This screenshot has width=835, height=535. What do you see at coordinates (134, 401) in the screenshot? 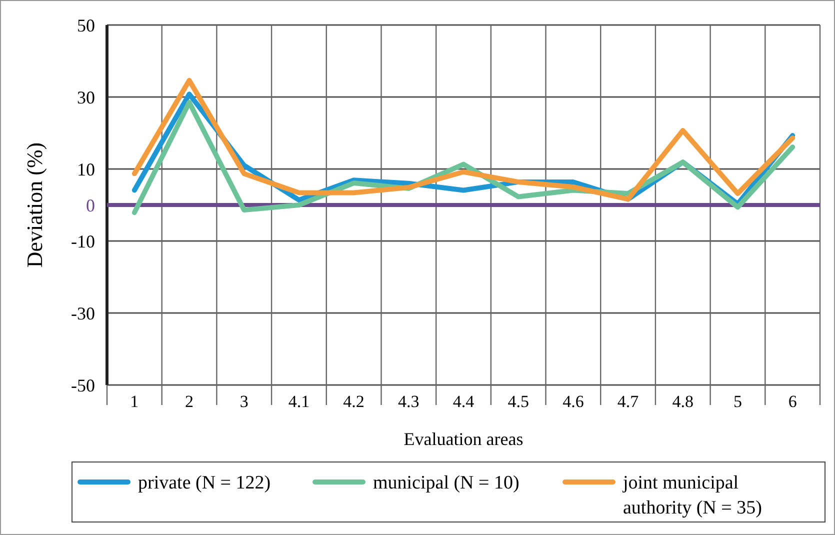
I see `x-tick-label: 1` at bounding box center [134, 401].